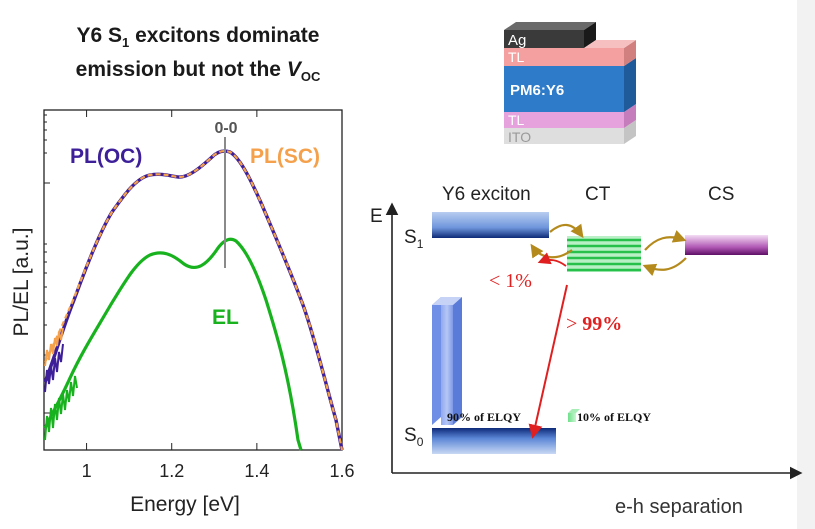 This screenshot has height=529, width=815. Describe the element at coordinates (519, 137) in the screenshot. I see `stack-ito-label: ITO` at that location.